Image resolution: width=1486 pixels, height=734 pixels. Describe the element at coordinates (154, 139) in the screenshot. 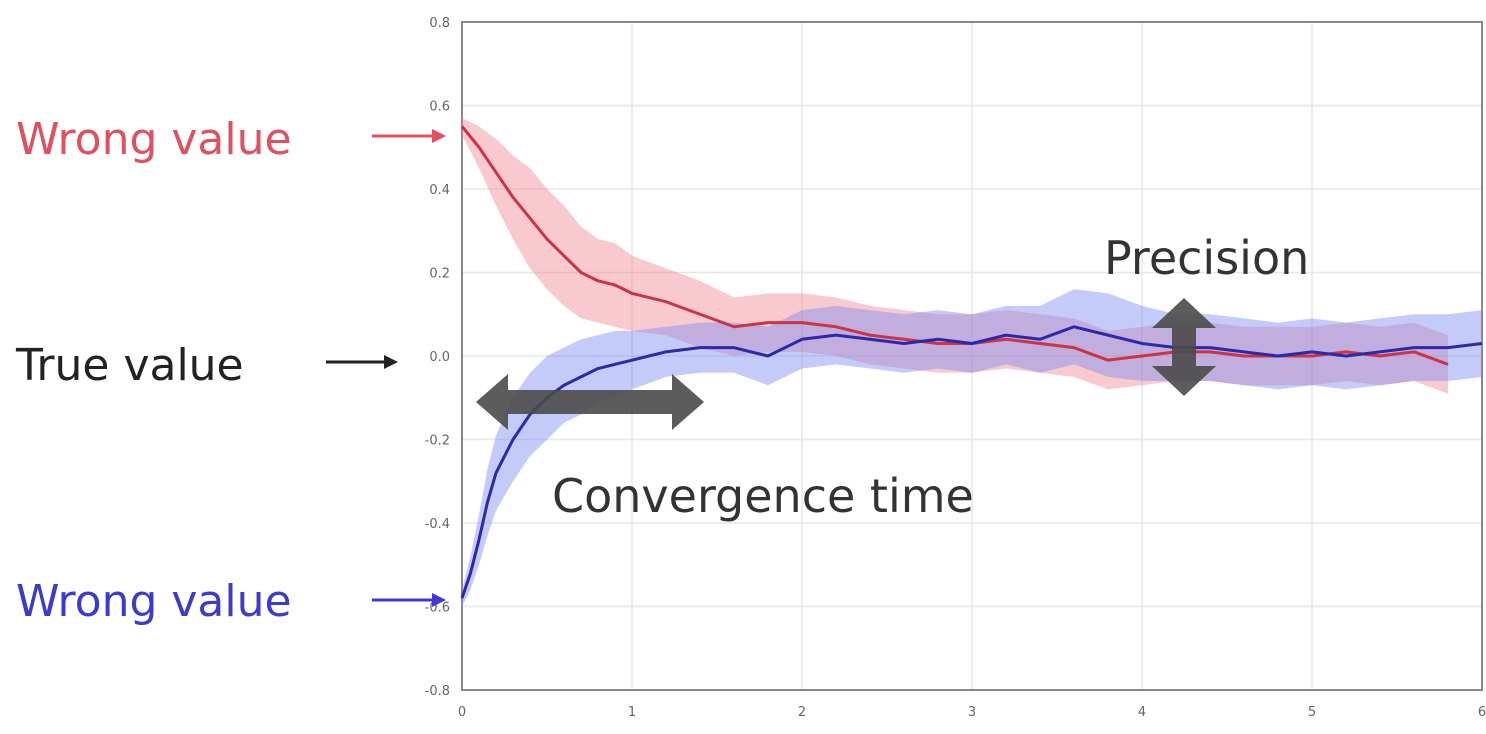

I see `wrong-value-top-label: Wrong value` at that location.